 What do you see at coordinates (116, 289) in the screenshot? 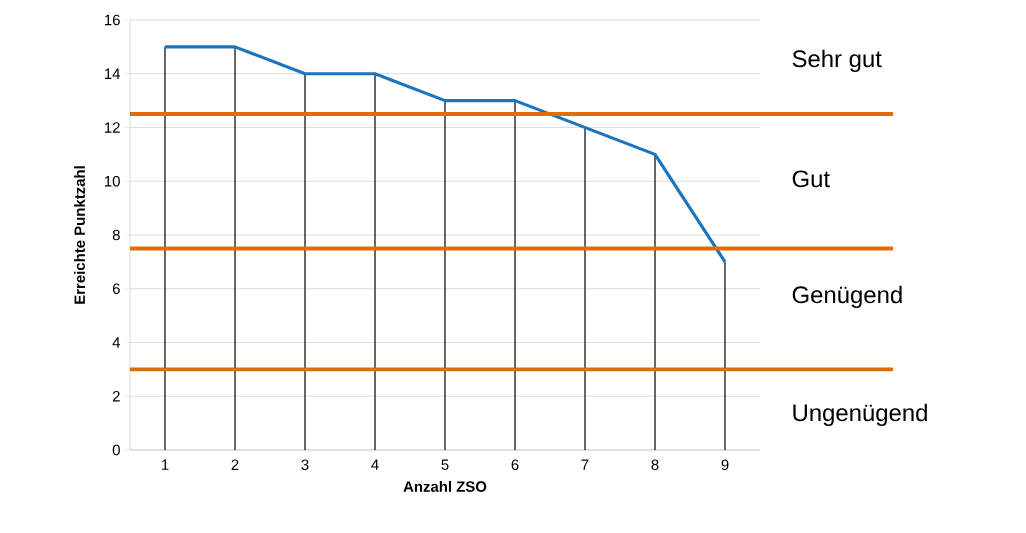
I see `y-tick-label: 6` at bounding box center [116, 289].